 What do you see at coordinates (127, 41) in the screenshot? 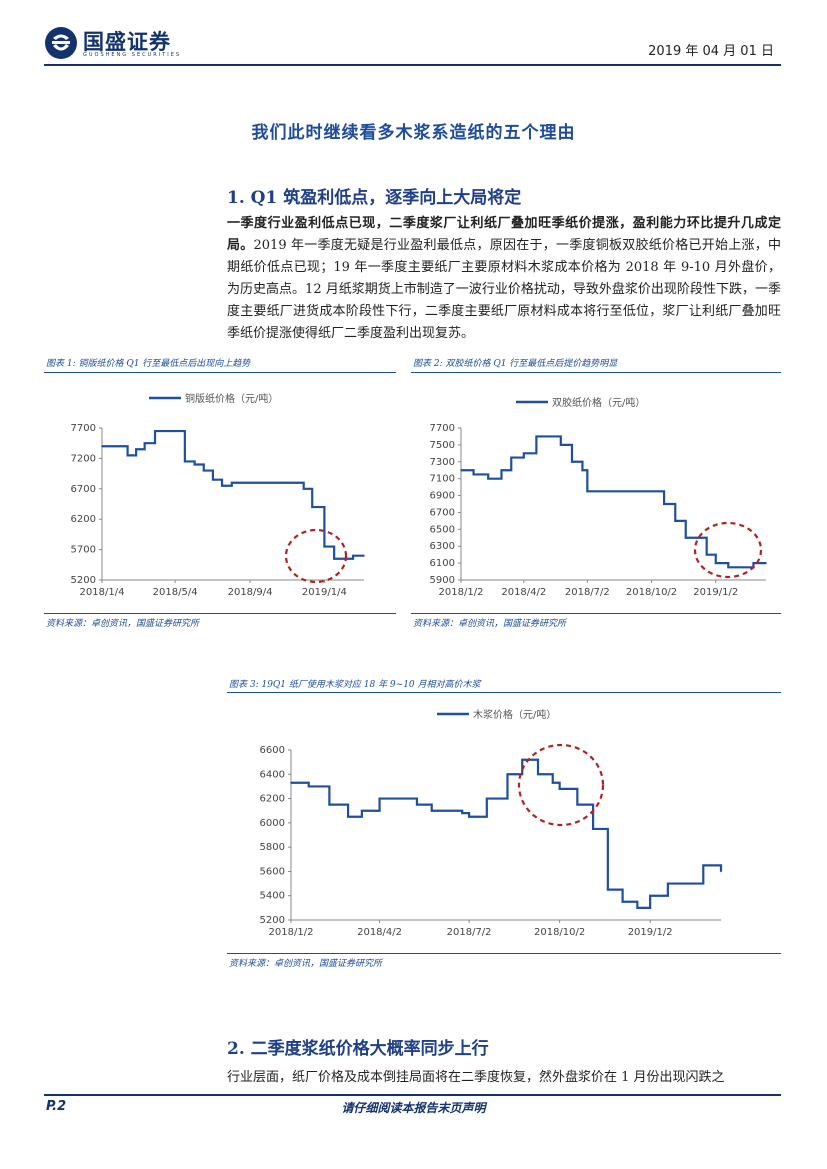
I see `logo-text: 国盛证券` at bounding box center [127, 41].